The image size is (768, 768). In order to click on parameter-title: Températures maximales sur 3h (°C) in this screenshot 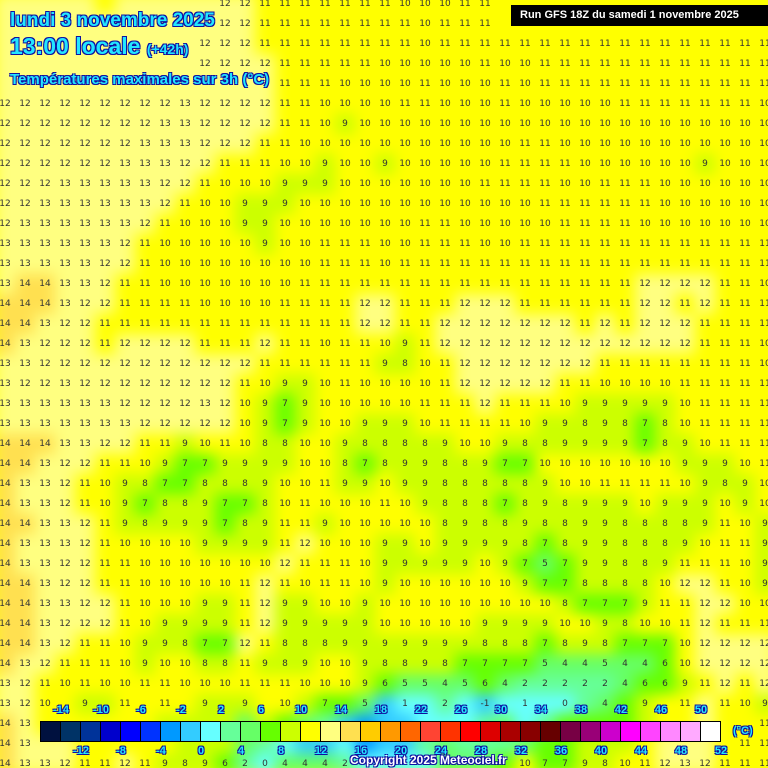, I will do `click(140, 79)`.